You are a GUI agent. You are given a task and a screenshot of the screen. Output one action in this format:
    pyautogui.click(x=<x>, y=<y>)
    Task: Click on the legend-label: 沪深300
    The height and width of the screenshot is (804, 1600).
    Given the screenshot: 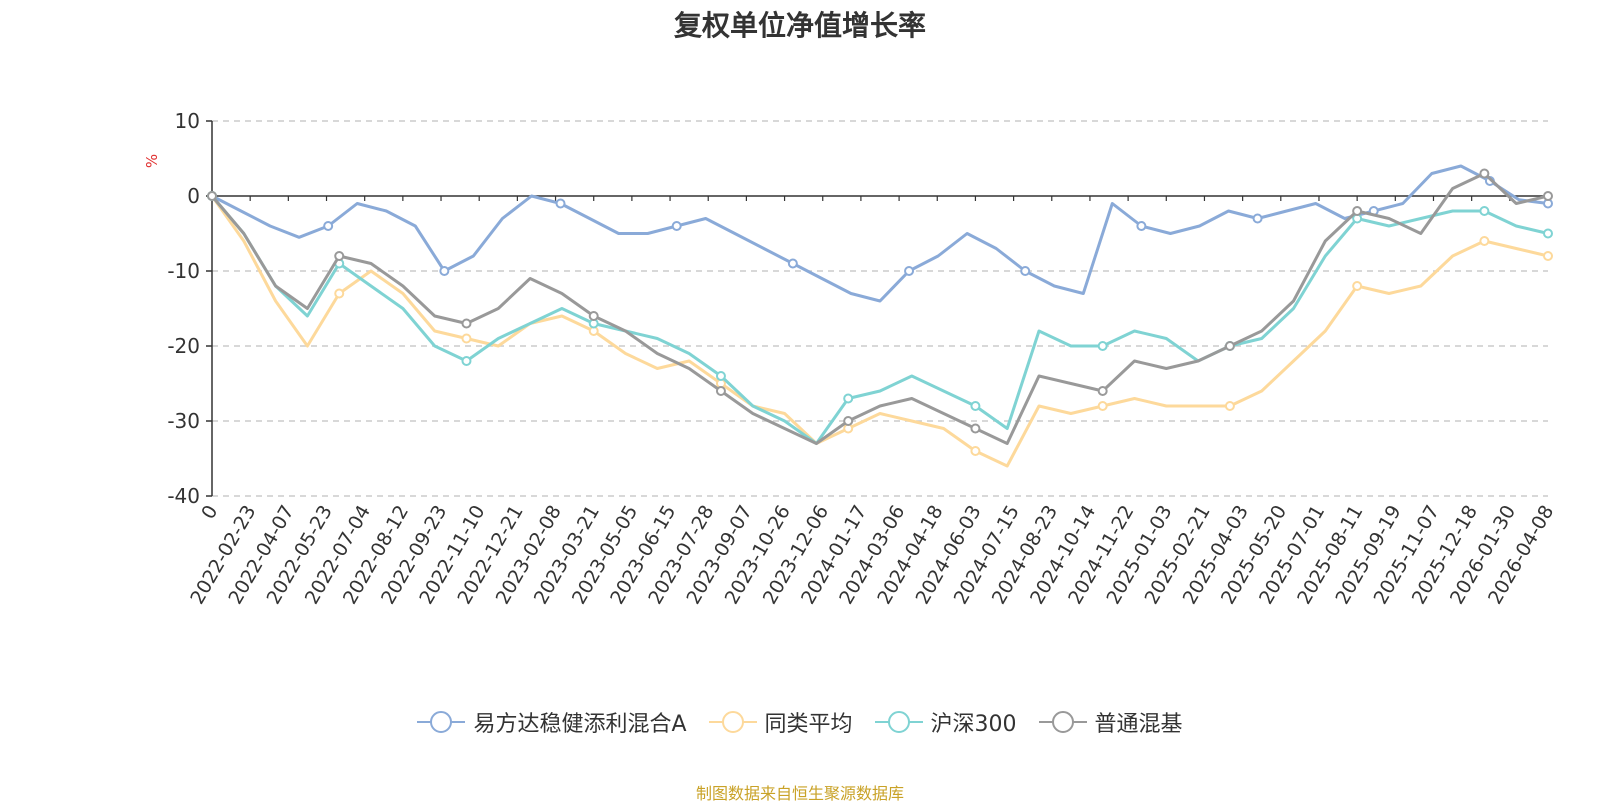 What is the action you would take?
    pyautogui.click(x=973, y=724)
    